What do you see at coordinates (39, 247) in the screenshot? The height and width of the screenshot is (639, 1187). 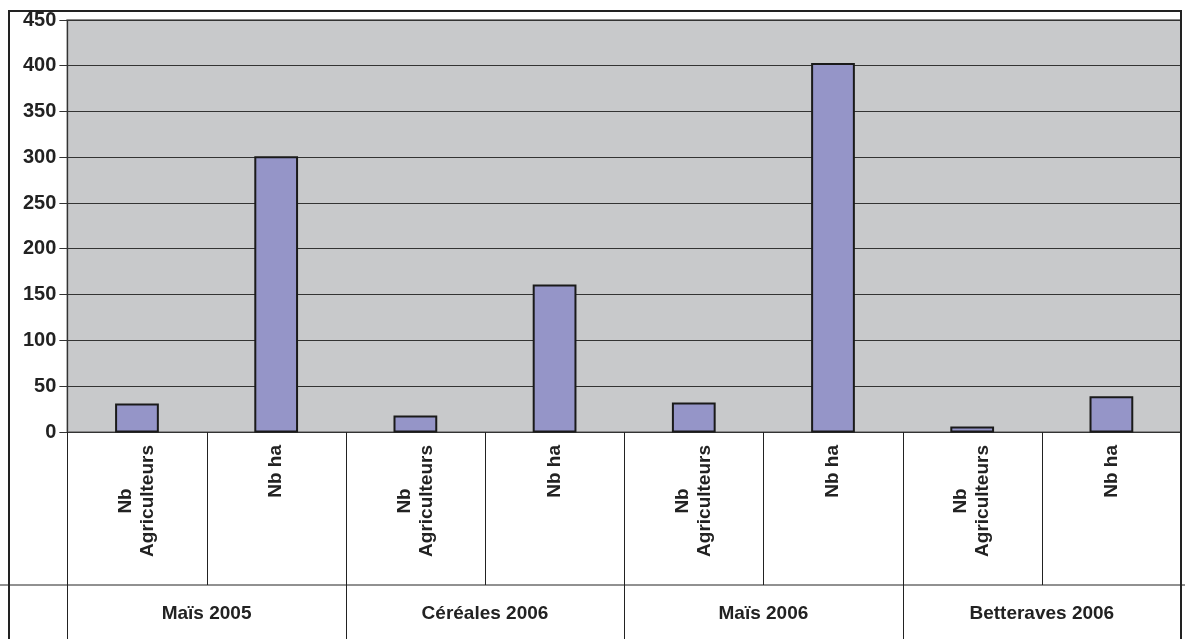 I see `y-tick-label: 200` at bounding box center [39, 247].